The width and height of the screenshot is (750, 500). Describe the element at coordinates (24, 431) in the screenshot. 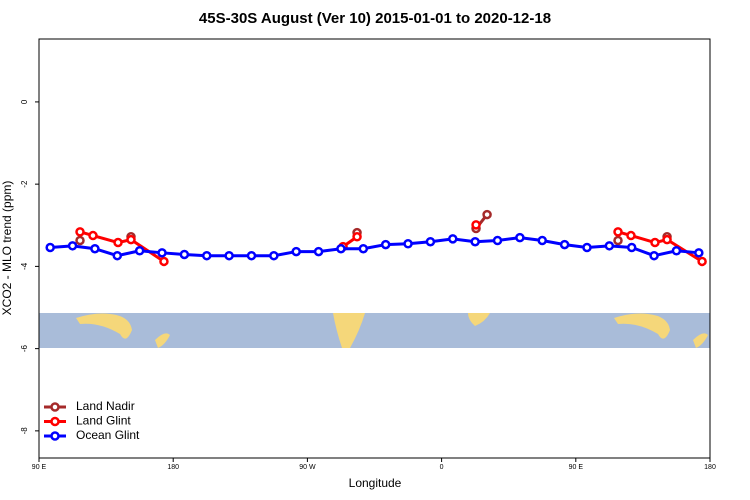

I see `y-tick-label: -8` at that location.